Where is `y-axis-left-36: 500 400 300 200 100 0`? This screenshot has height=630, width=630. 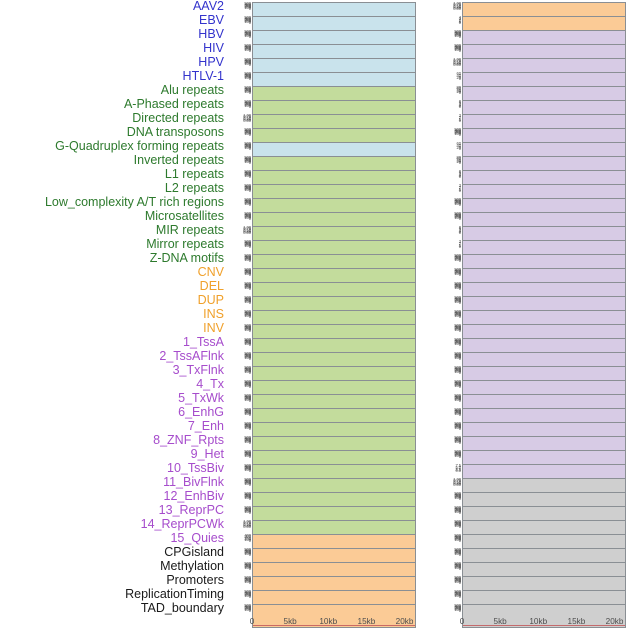 y-axis-left-36: 500 400 300 200 100 0 is located at coordinates (240, 518).